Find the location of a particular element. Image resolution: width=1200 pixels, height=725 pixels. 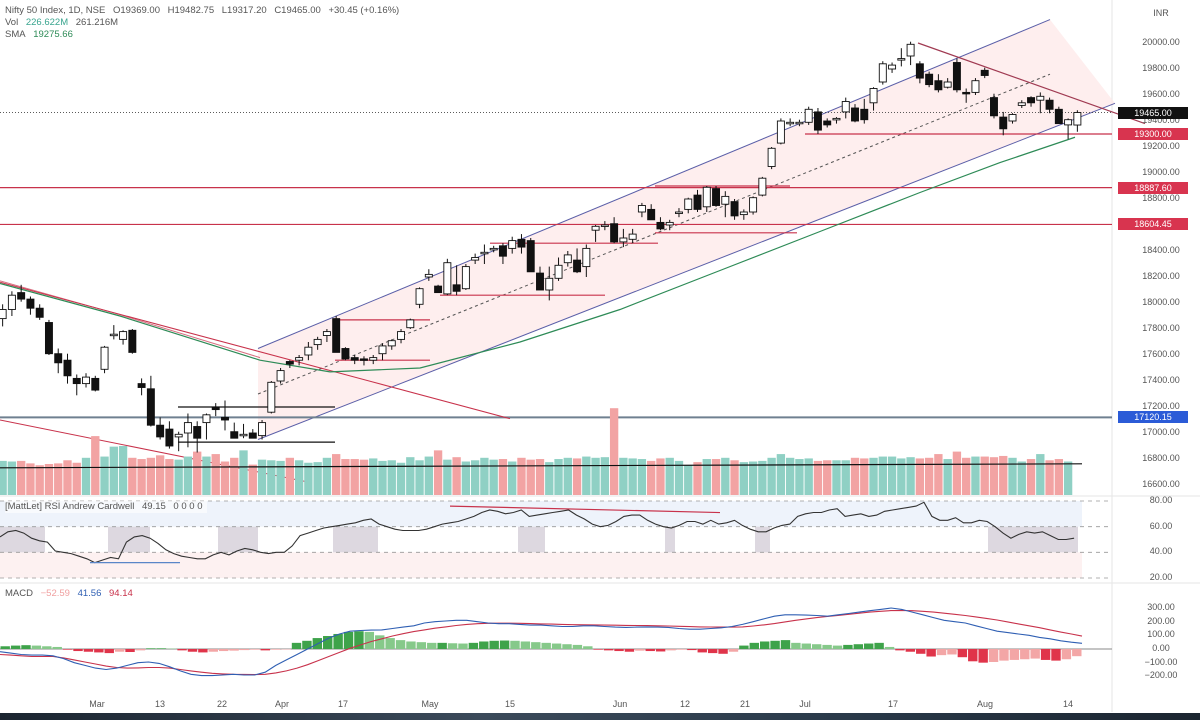

macd-tick: 300.00 is located at coordinates (1161, 607).